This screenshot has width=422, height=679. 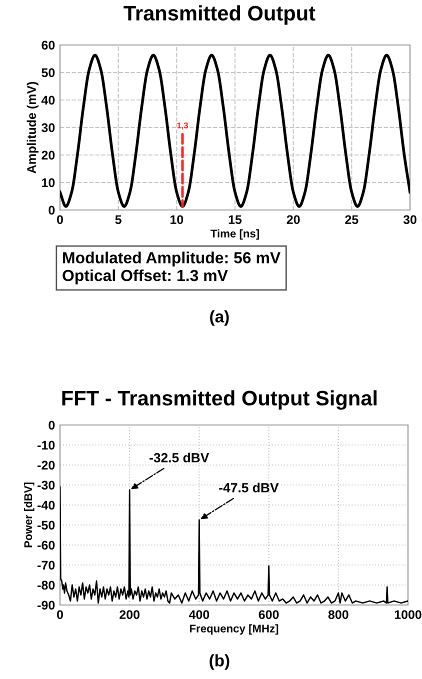 What do you see at coordinates (46, 445) in the screenshot?
I see `y-tick-label: -10` at bounding box center [46, 445].